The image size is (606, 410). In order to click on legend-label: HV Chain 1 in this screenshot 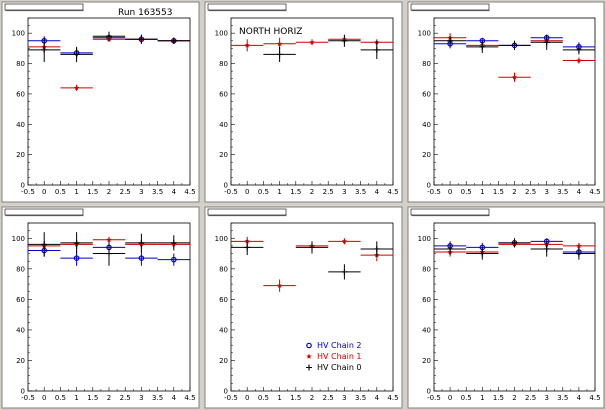, I will do `click(339, 356)`.